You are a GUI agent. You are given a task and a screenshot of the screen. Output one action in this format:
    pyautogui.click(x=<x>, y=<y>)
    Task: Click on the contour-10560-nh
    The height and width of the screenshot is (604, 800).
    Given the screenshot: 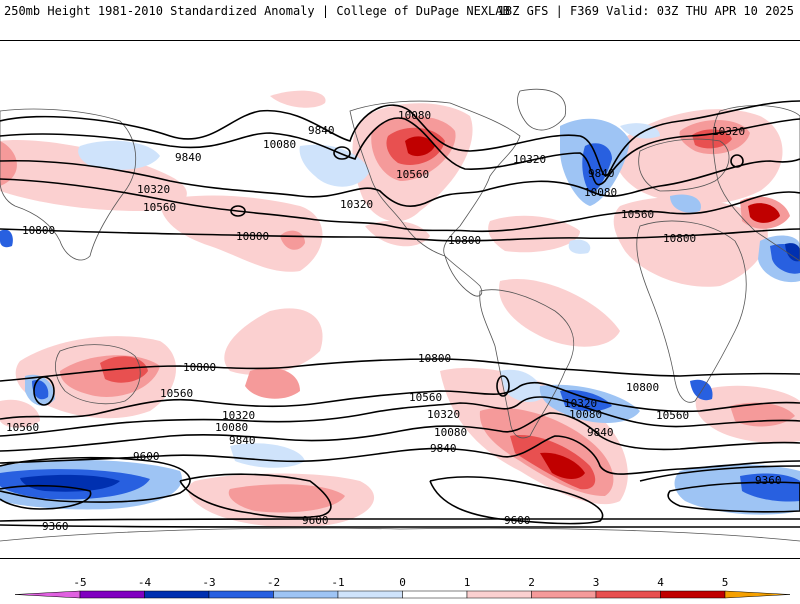 What is the action you would take?
    pyautogui.click(x=400, y=205)
    